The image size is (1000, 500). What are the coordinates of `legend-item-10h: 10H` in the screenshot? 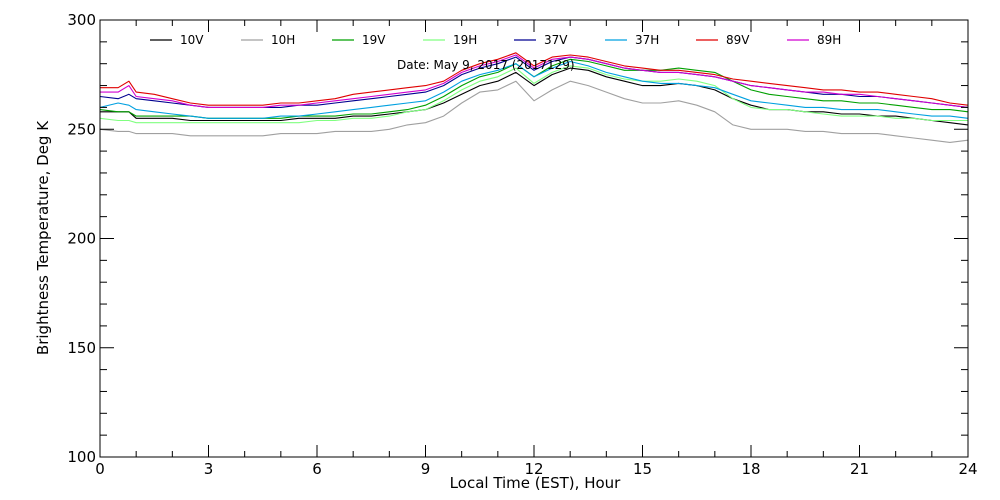 It's located at (268, 40).